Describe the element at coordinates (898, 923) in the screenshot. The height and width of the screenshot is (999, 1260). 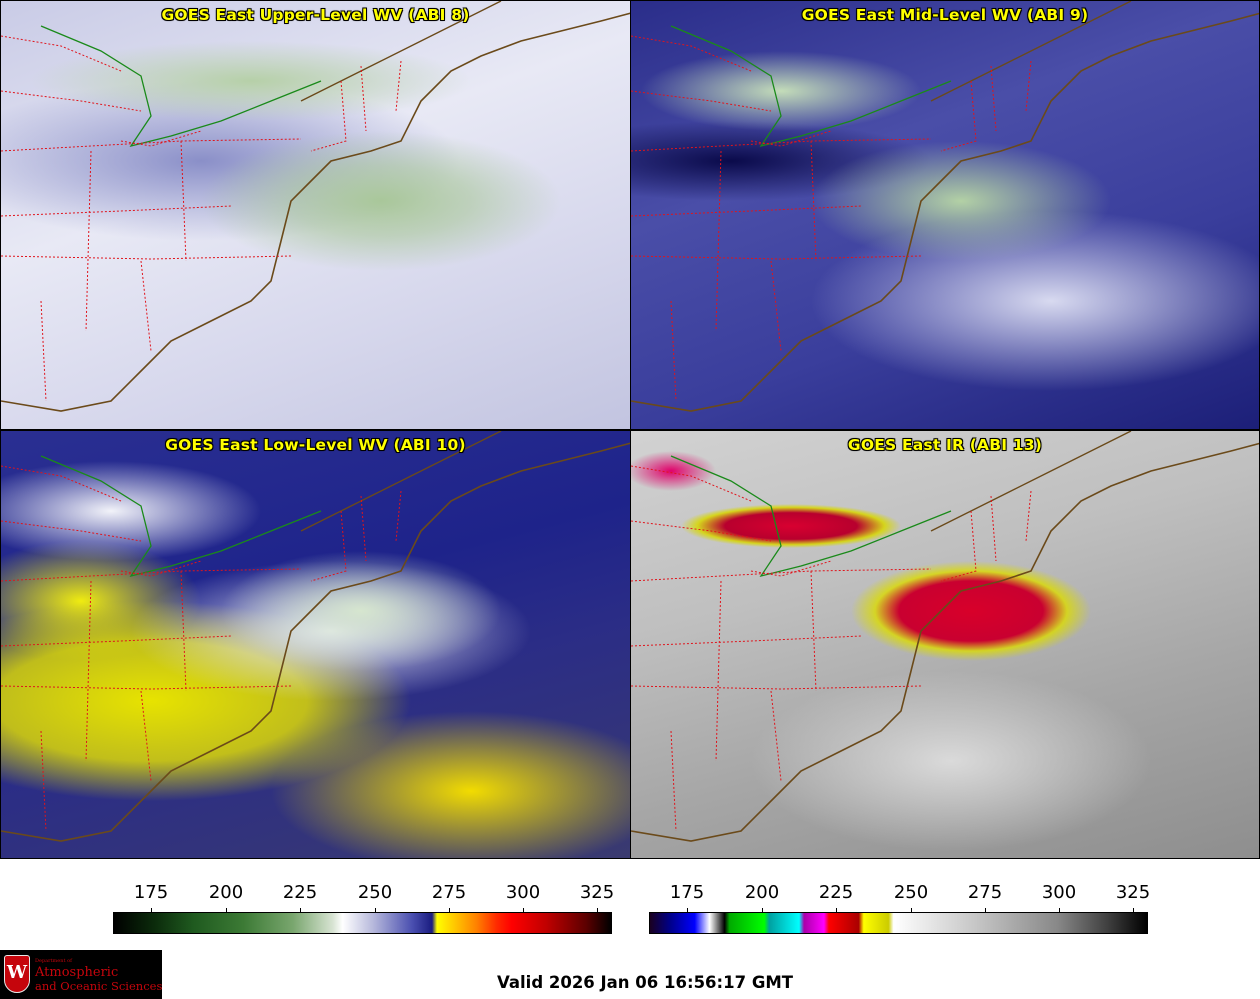
I see `ir-color-scale` at that location.